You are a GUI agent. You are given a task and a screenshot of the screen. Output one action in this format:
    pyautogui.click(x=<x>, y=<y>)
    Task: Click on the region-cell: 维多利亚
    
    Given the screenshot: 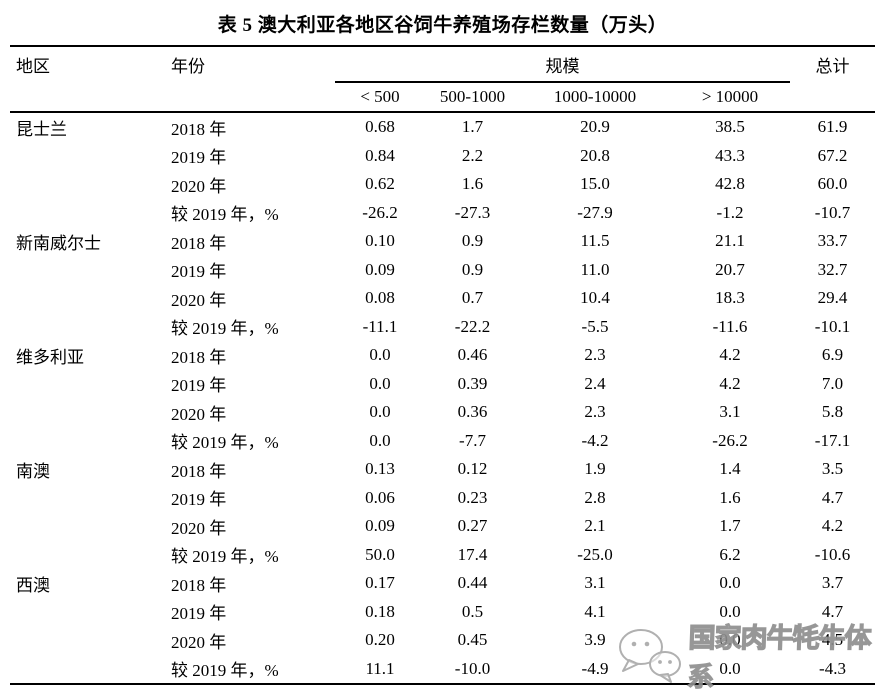 What is the action you would take?
    pyautogui.click(x=50, y=357)
    